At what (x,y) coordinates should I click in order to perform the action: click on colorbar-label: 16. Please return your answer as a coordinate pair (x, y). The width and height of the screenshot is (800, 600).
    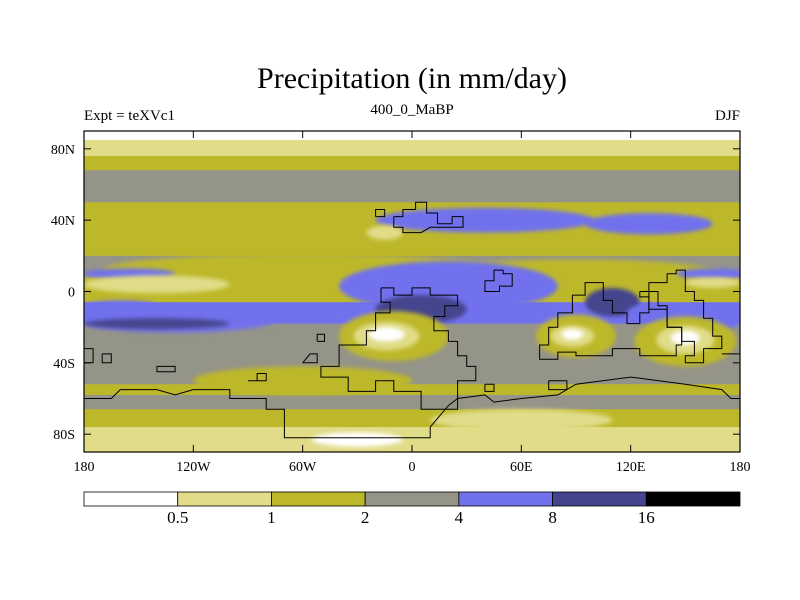
    Looking at the image, I should click on (646, 517).